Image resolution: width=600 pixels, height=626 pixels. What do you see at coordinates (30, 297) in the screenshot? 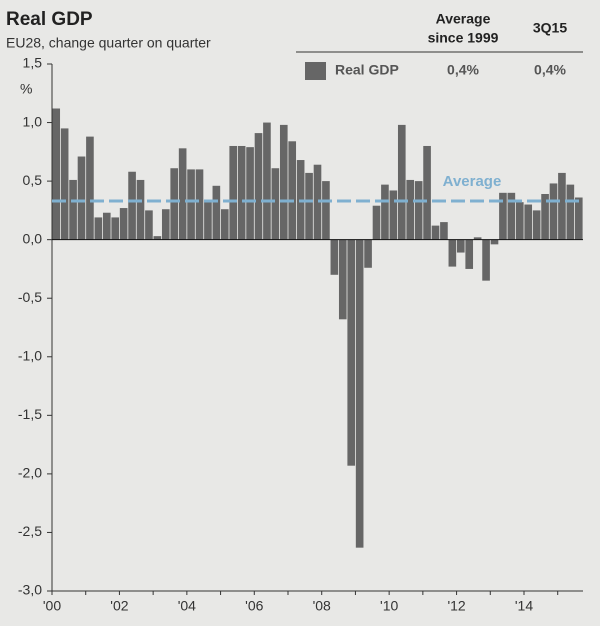
I see `y-tick-label: -0,5` at bounding box center [30, 297].